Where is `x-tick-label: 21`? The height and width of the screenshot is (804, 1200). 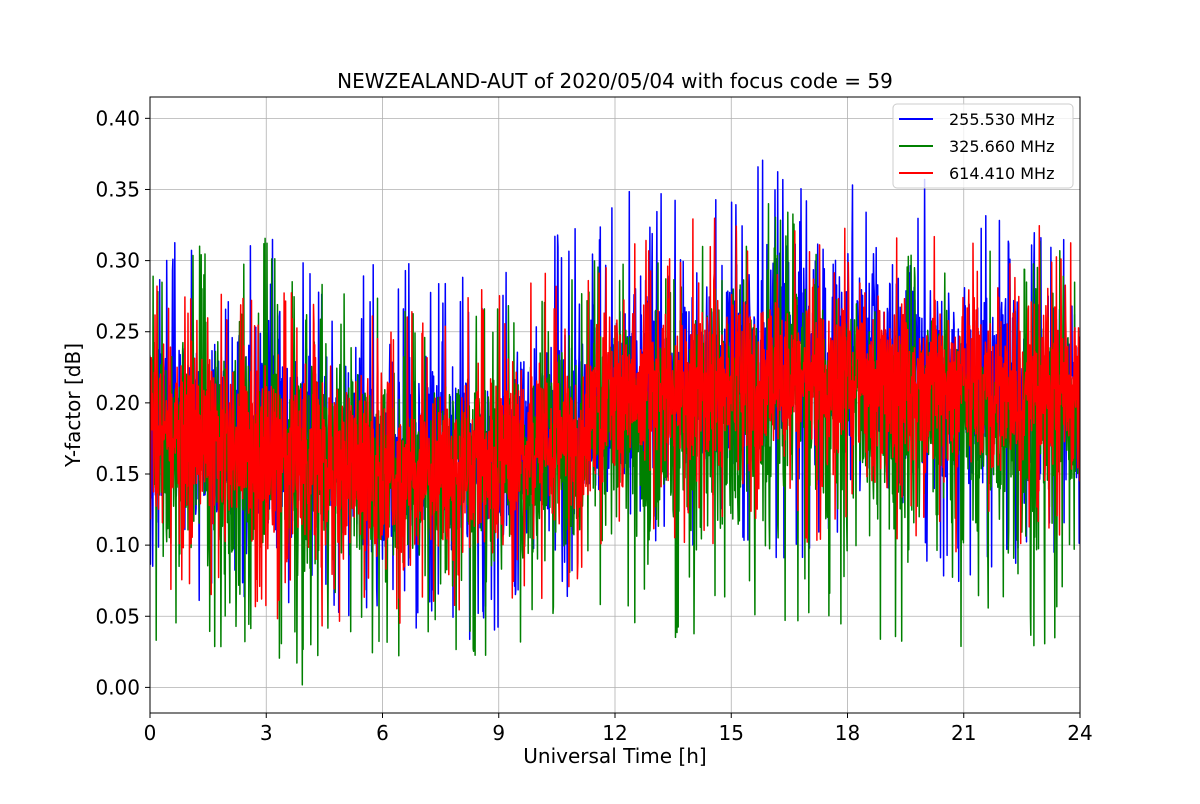
x-tick-label: 21 is located at coordinates (963, 733).